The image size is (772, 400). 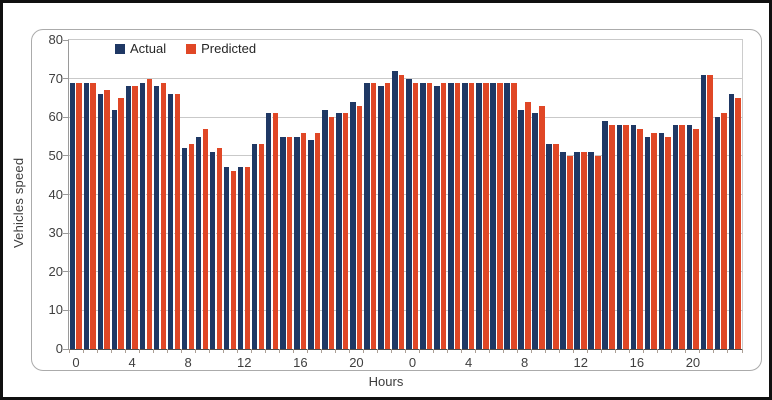 What do you see at coordinates (55, 117) in the screenshot?
I see `y-tick-label-60: 60` at bounding box center [55, 117].